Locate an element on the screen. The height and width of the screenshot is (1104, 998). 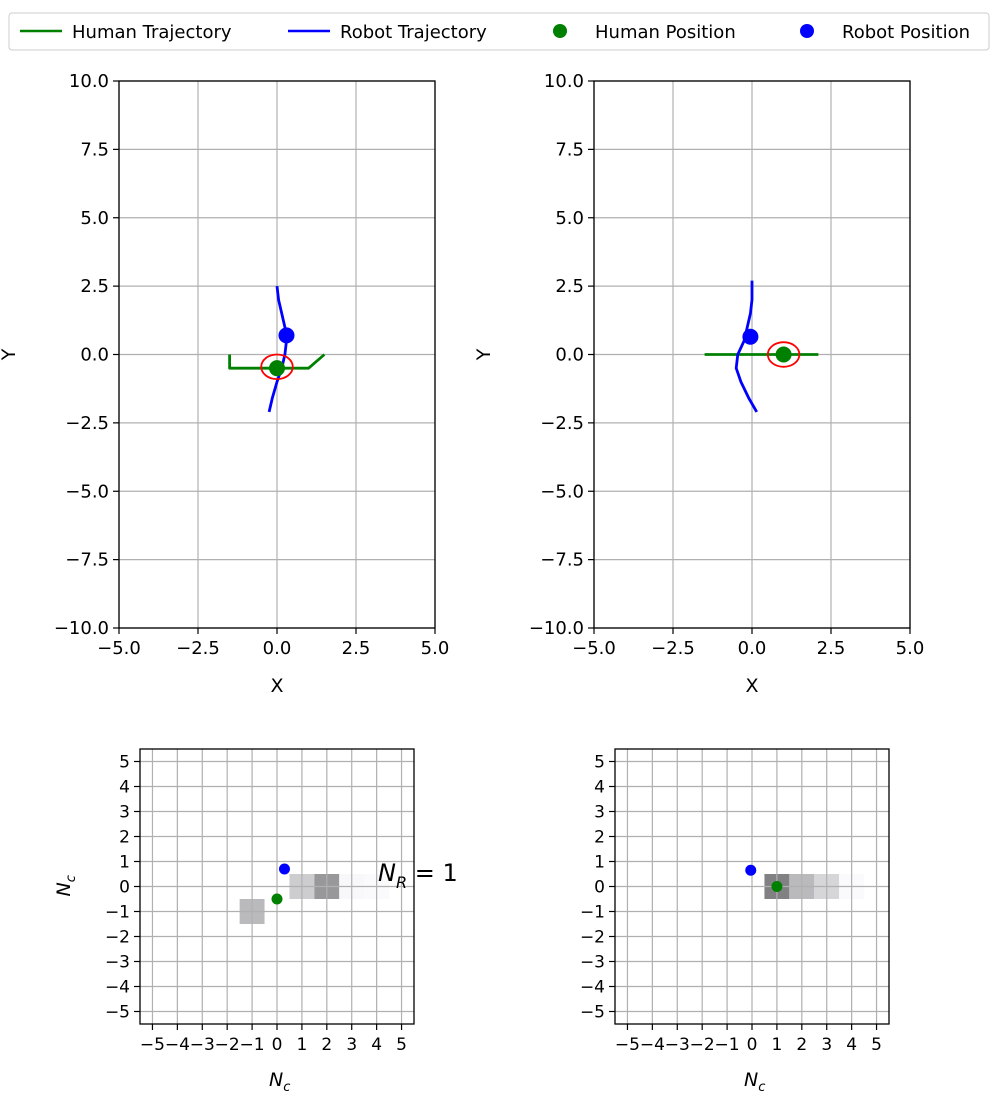
y-axis-label: Nc is located at coordinates (66, 885).